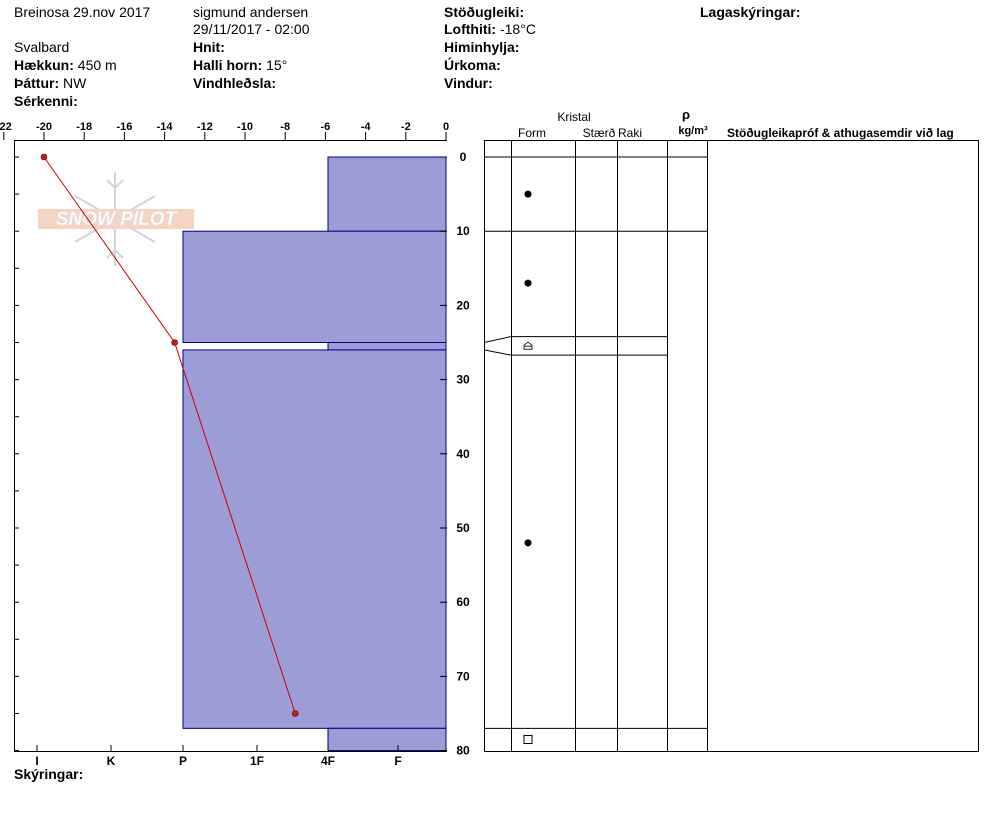 The image size is (994, 840). What do you see at coordinates (463, 676) in the screenshot?
I see `depth-tick-label: 70` at bounding box center [463, 676].